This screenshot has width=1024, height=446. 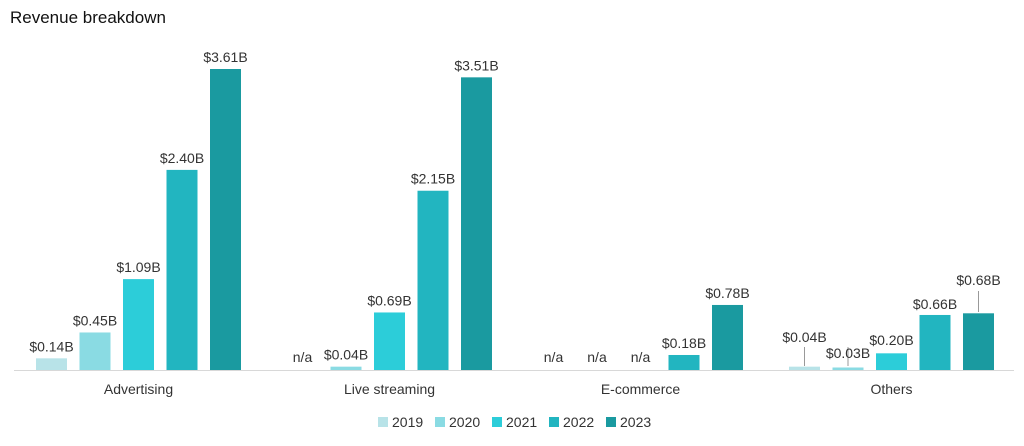 I want to click on legend-label: 2020, so click(x=464, y=422).